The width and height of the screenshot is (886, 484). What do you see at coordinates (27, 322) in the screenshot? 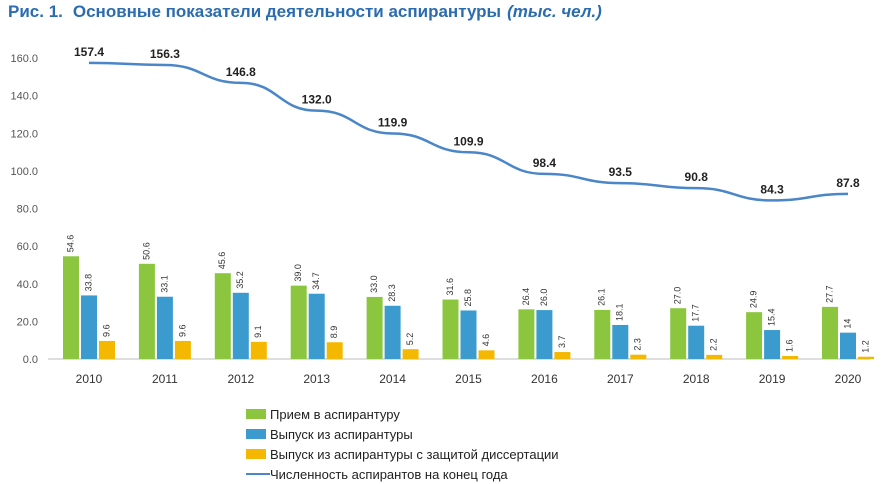
I see `y-tick-label: 20.0` at bounding box center [27, 322].